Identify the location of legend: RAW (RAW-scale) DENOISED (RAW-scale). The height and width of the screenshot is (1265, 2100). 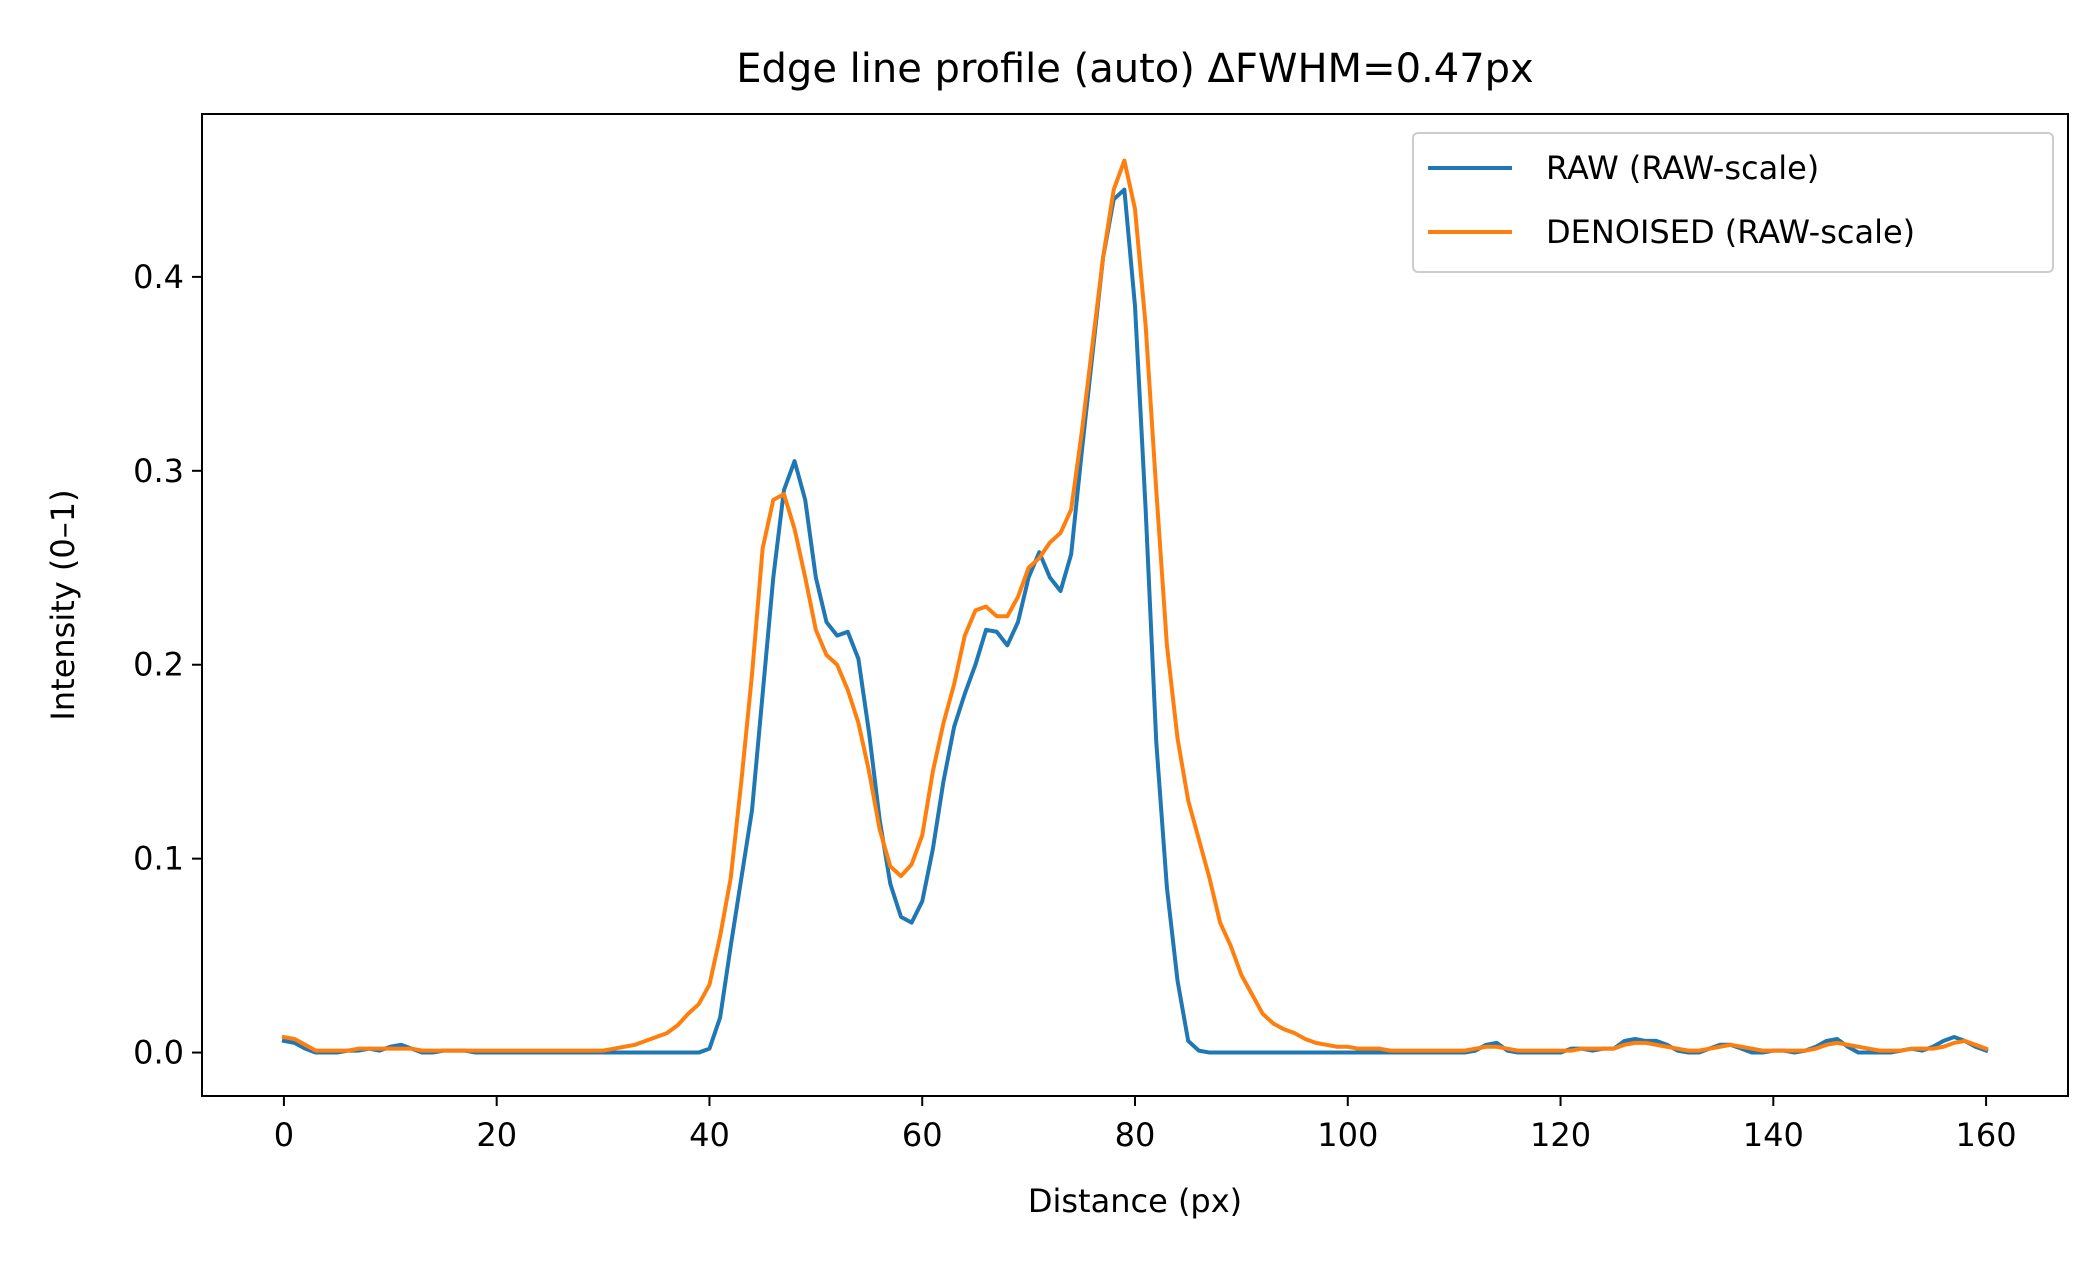
(1733, 202).